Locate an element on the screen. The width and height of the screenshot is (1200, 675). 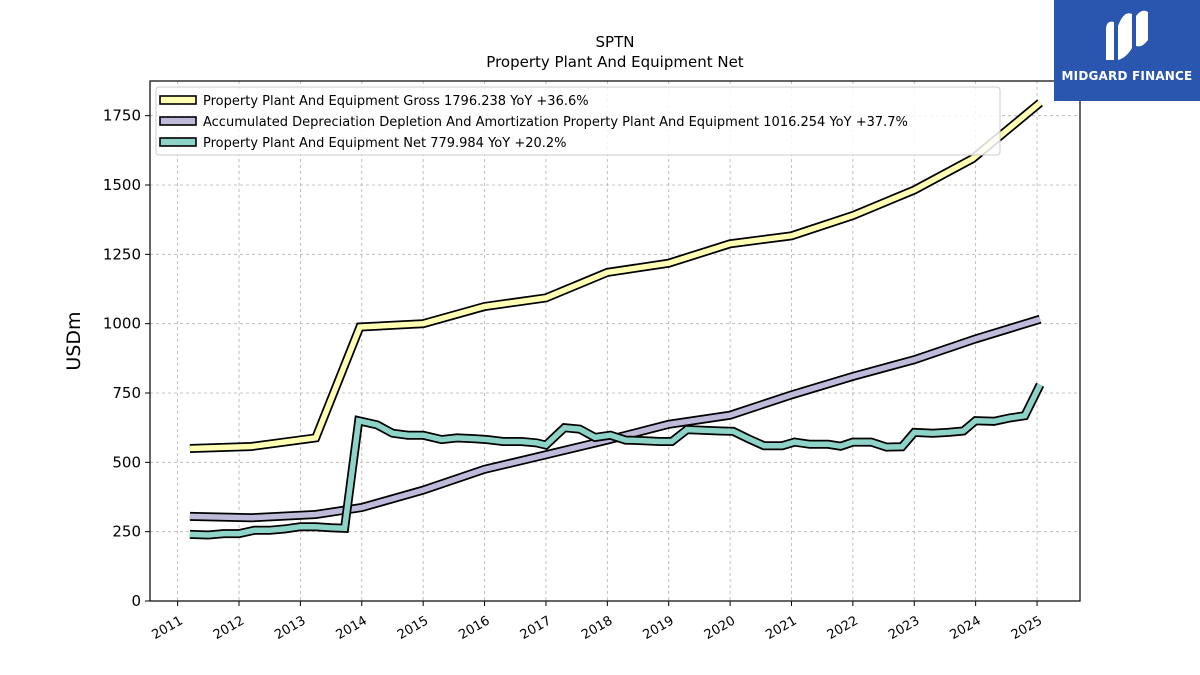
chart-subtitle: Property Plant And Equipment Net is located at coordinates (615, 62).